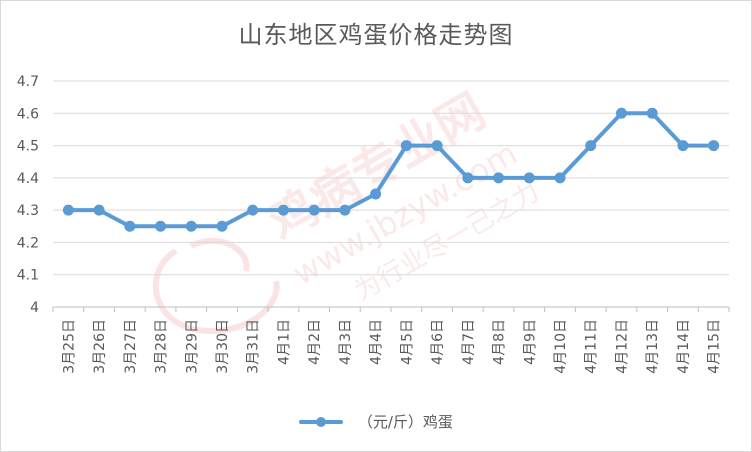 This screenshot has height=452, width=752. I want to click on x-tick-label: 4月1日, so click(284, 342).